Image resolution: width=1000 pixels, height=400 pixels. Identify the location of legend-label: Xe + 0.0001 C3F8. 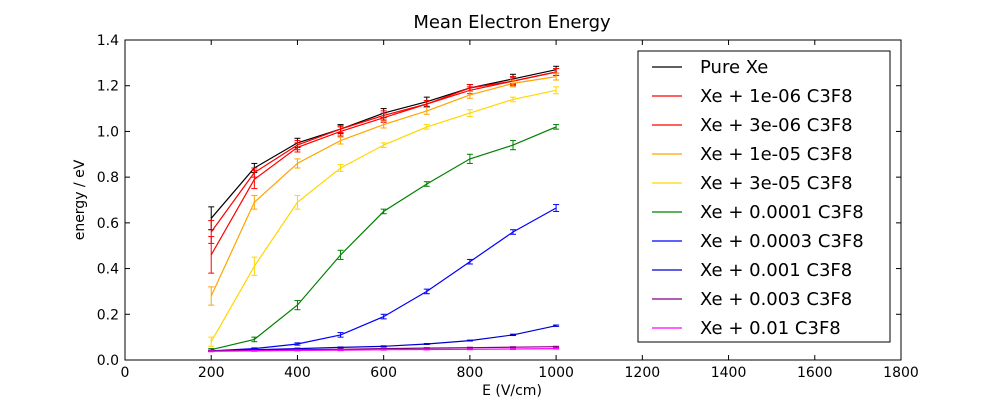
(782, 212).